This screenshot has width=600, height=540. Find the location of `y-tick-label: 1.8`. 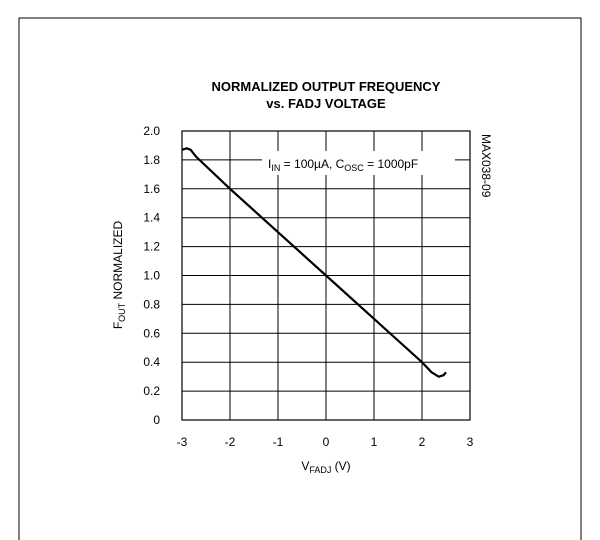

y-tick-label: 1.8 is located at coordinates (151, 160).